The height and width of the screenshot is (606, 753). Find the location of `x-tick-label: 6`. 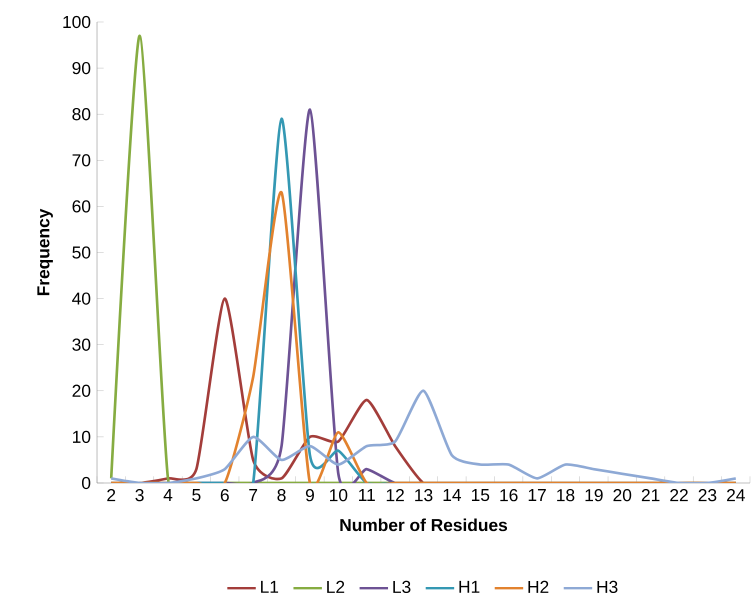

x-tick-label: 6 is located at coordinates (224, 495).